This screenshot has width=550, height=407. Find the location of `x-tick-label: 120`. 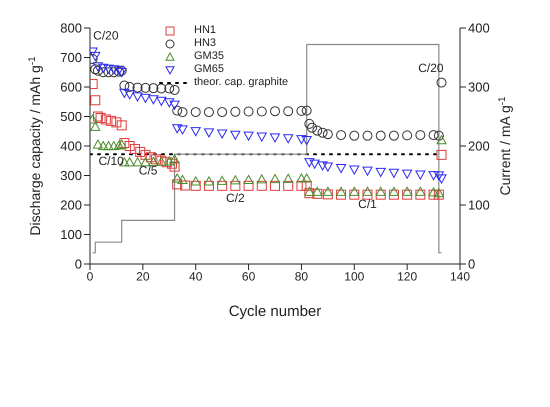

x-tick-label: 120 is located at coordinates (407, 277).